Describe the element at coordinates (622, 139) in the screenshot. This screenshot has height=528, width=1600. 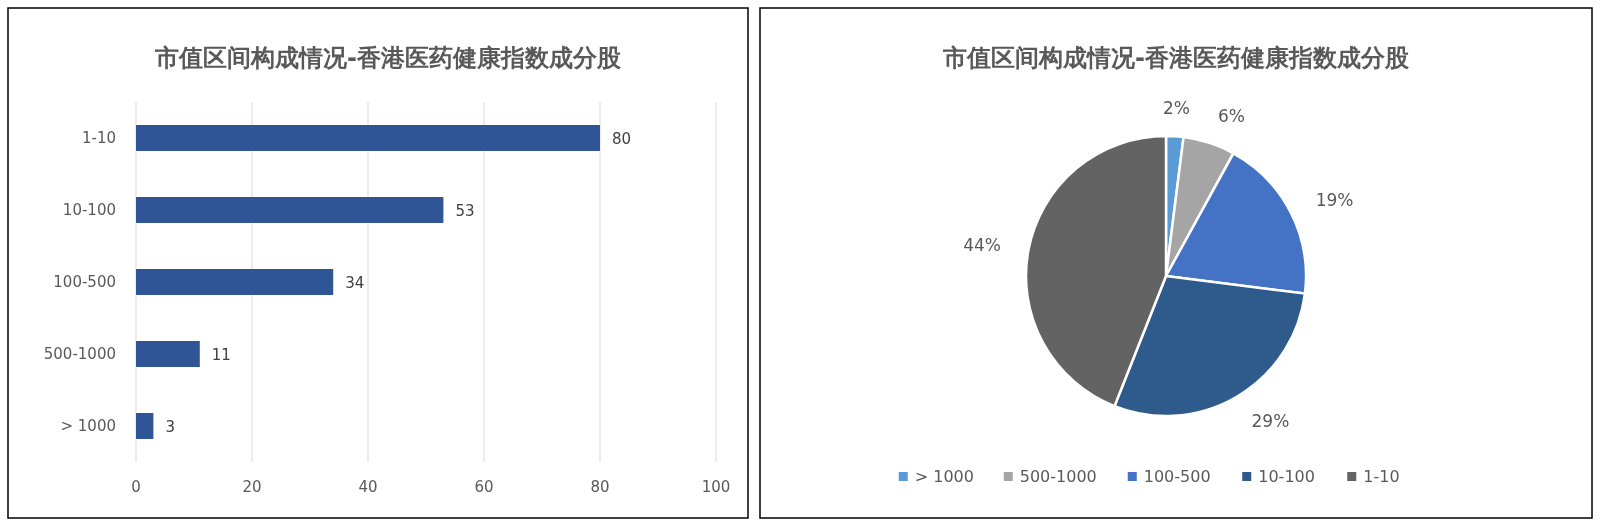
I see `data-label: 80` at that location.